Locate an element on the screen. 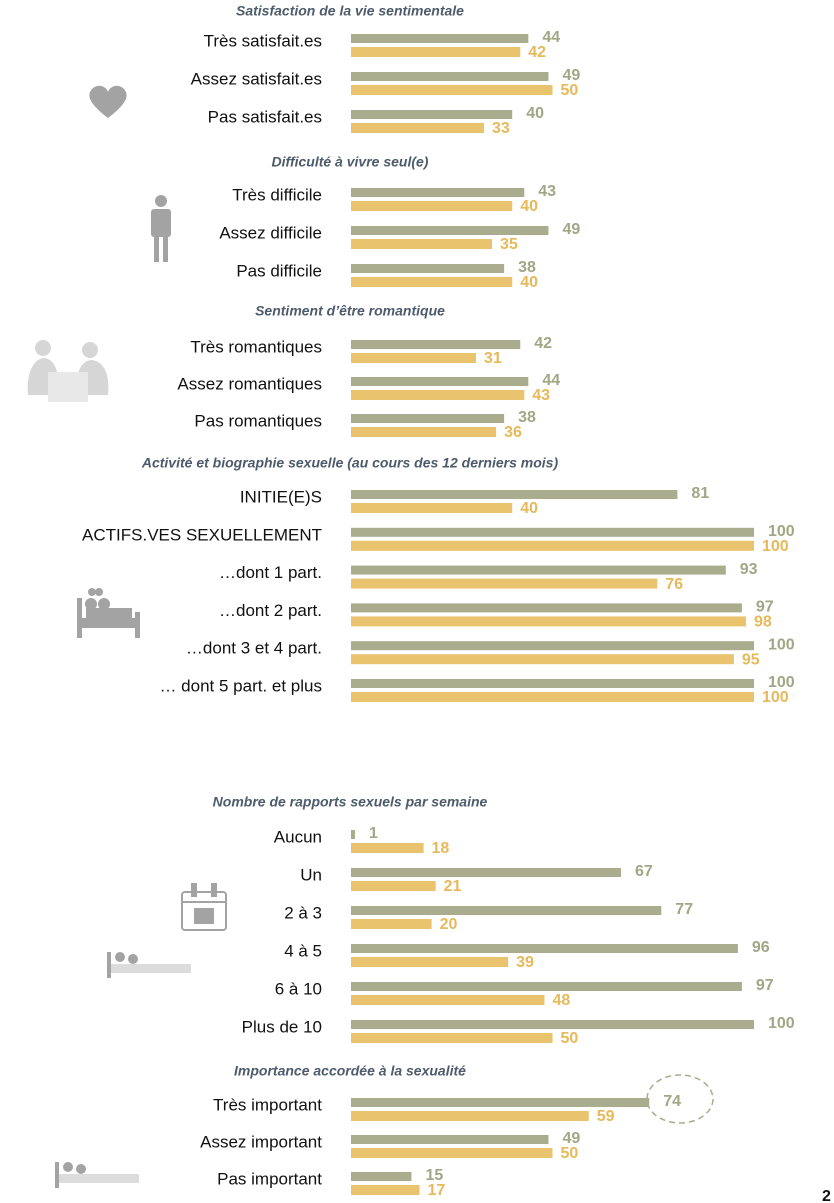 This screenshot has height=1203, width=834. bed-icon is located at coordinates (108, 613).